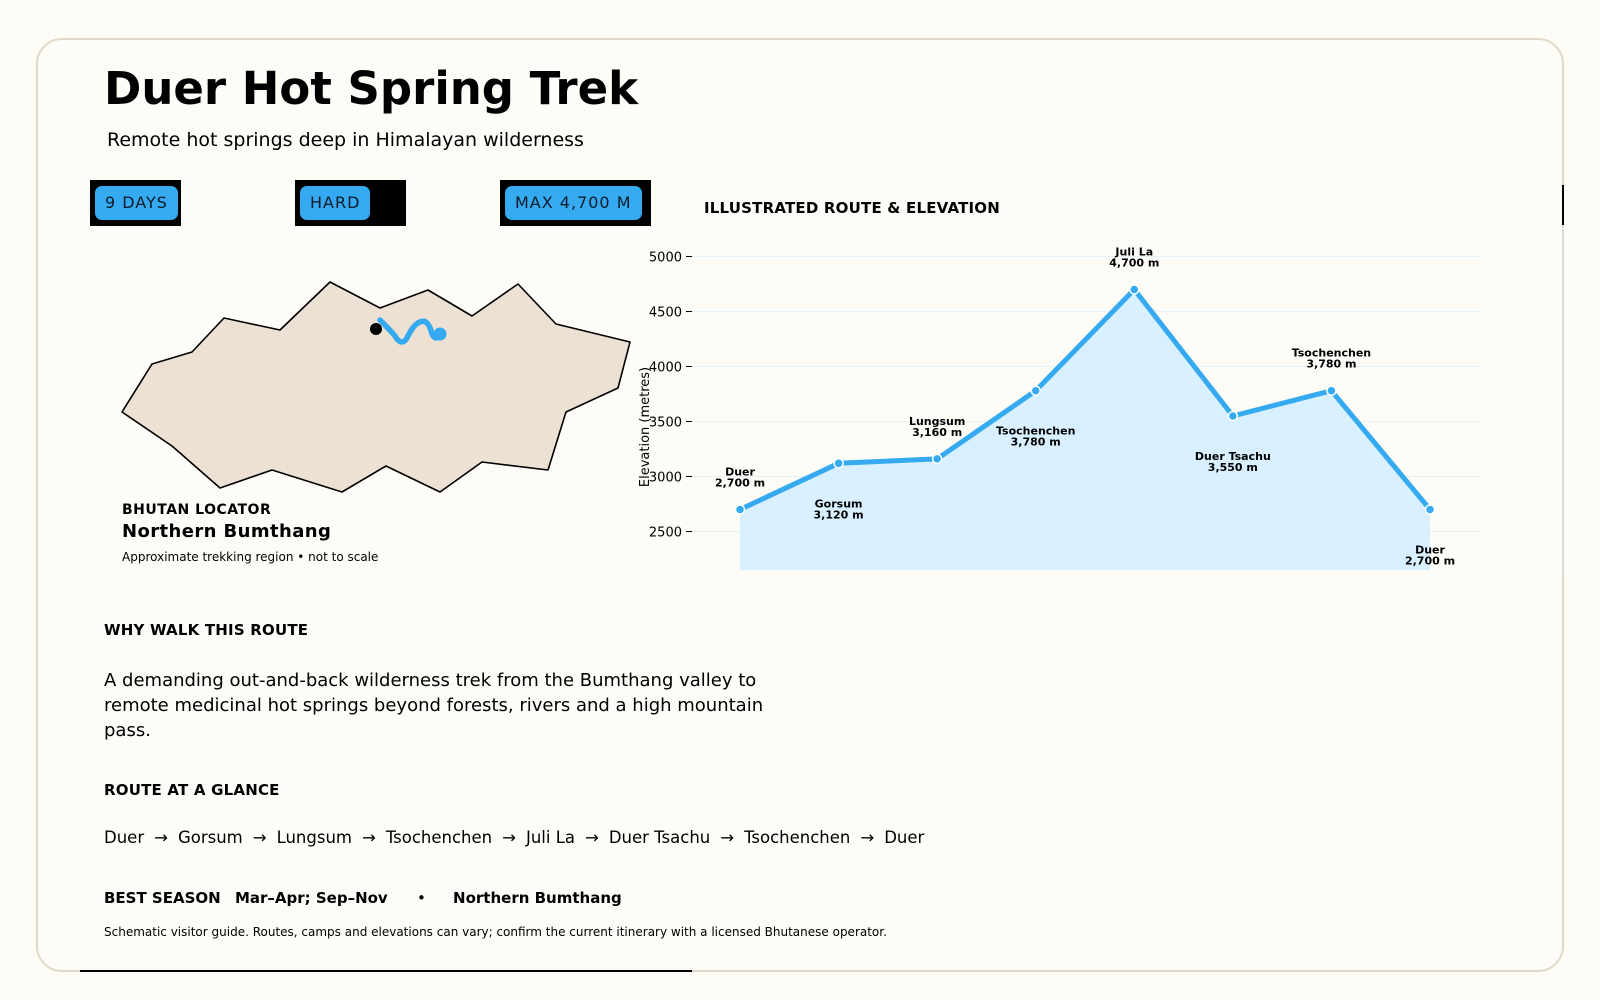 The width and height of the screenshot is (1600, 1000). What do you see at coordinates (537, 898) in the screenshot?
I see `season-region: Northern Bumthang` at bounding box center [537, 898].